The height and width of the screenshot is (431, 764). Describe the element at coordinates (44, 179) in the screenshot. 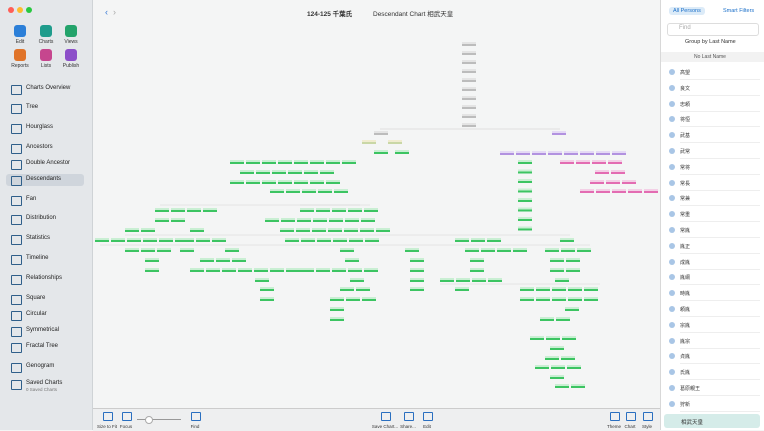

I see `nav-item: Descendants` at that location.